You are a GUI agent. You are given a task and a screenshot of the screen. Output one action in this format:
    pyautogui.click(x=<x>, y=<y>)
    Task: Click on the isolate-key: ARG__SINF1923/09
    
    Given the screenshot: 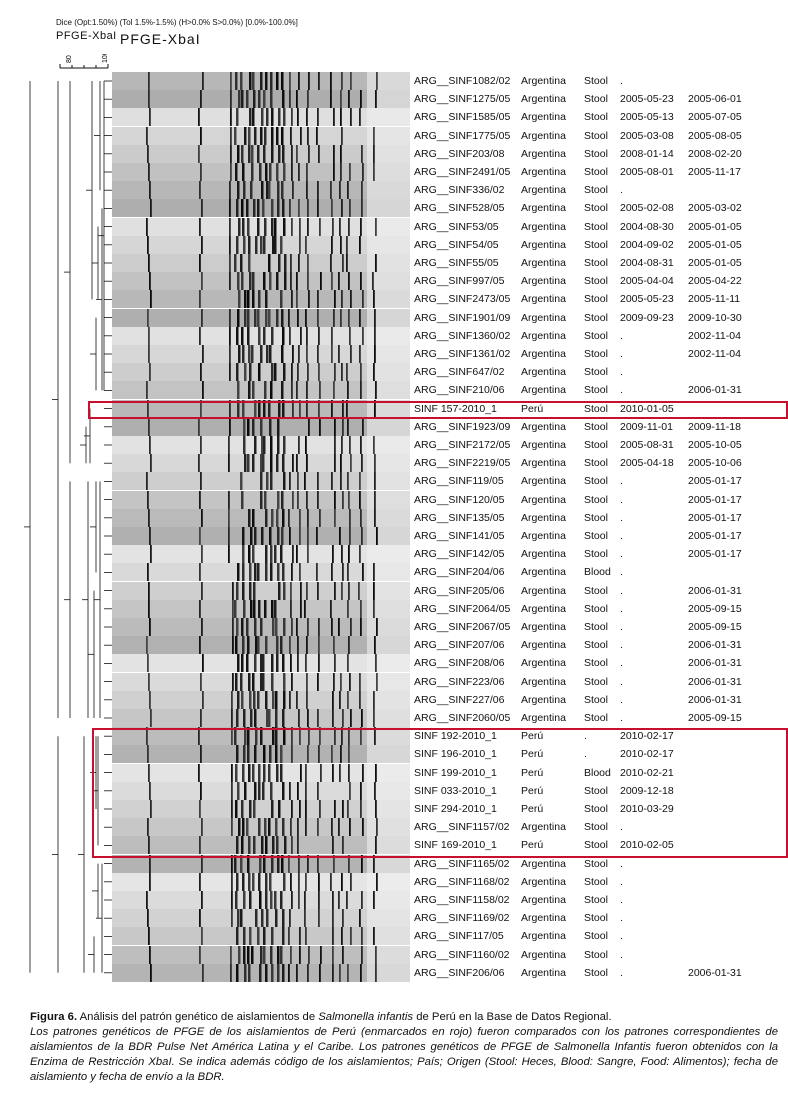 What is the action you would take?
    pyautogui.click(x=462, y=426)
    